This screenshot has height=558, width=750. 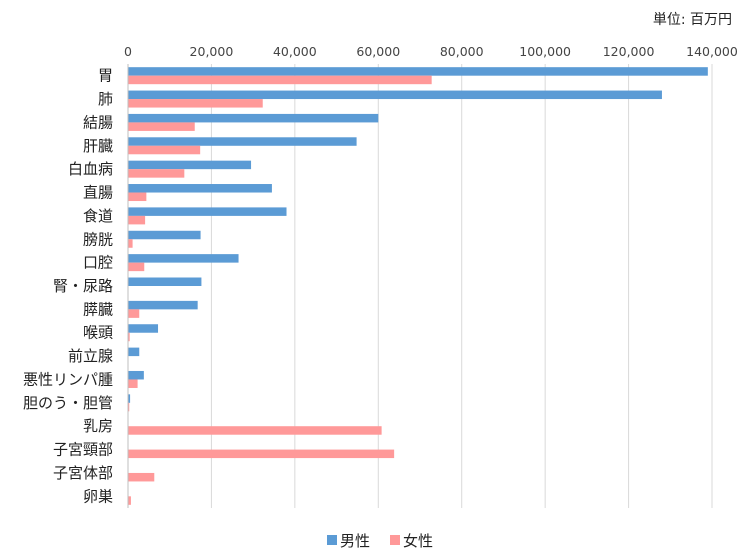 What do you see at coordinates (332, 540) in the screenshot?
I see `legend-swatch-male` at bounding box center [332, 540].